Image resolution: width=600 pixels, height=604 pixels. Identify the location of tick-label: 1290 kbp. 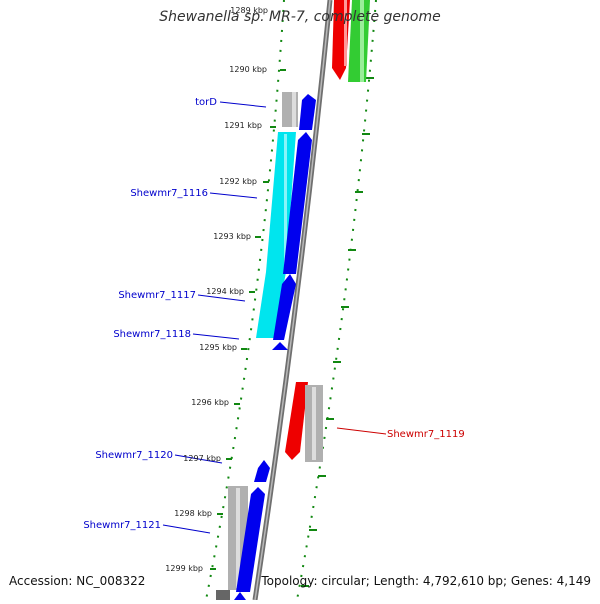
(248, 69).